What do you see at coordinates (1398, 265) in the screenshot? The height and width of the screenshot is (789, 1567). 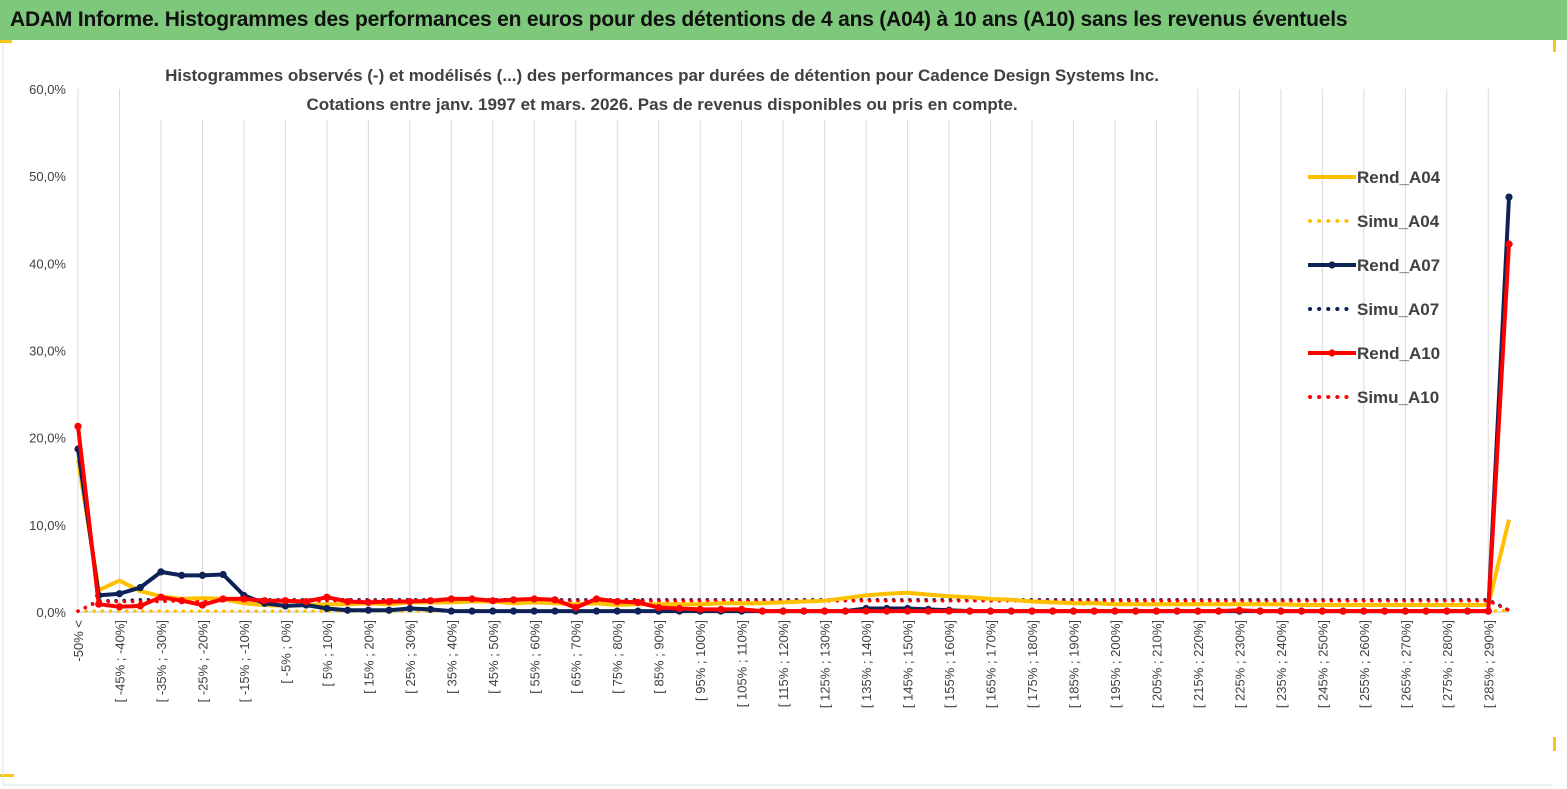 I see `legend-label: Rend_A07` at bounding box center [1398, 265].